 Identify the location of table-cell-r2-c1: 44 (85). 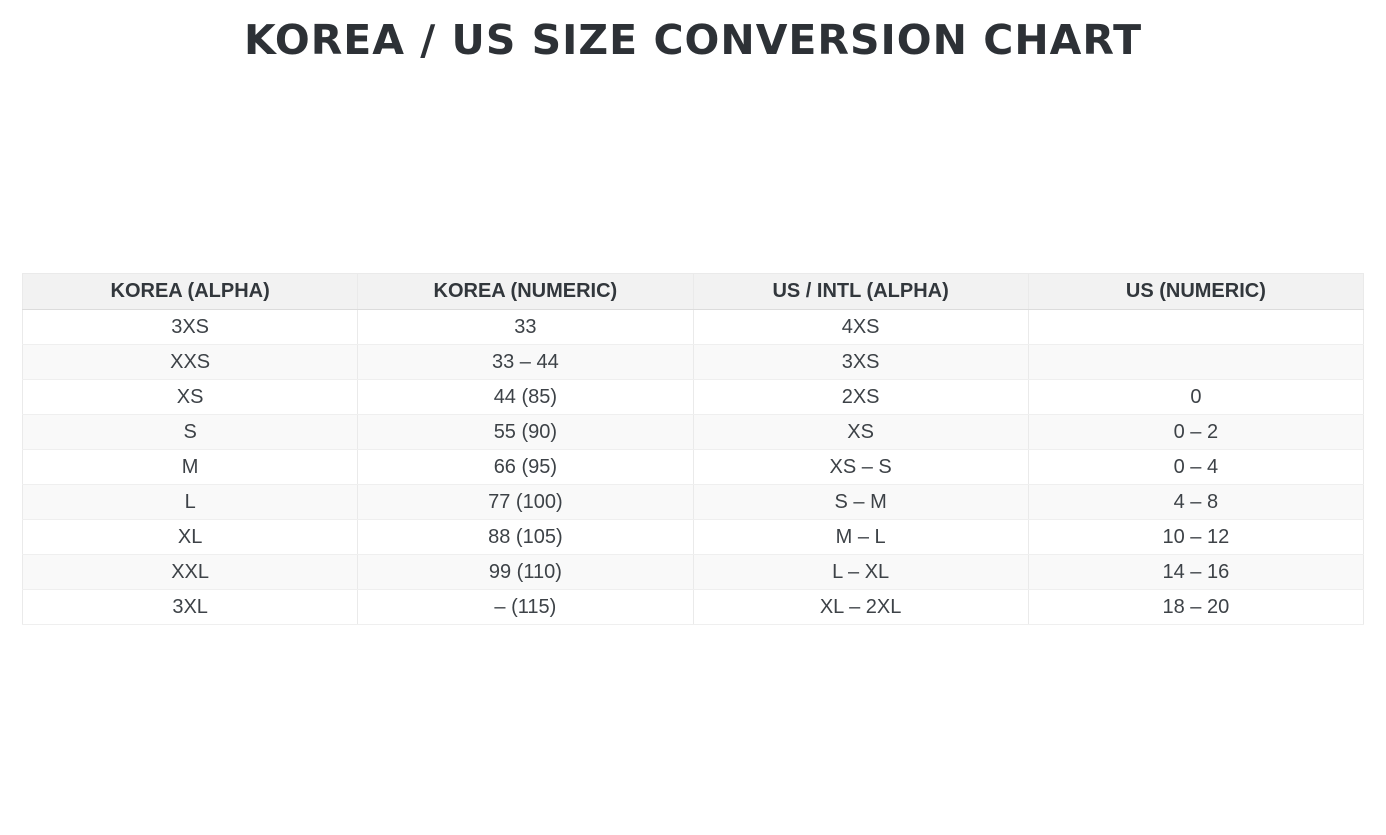
(525, 397).